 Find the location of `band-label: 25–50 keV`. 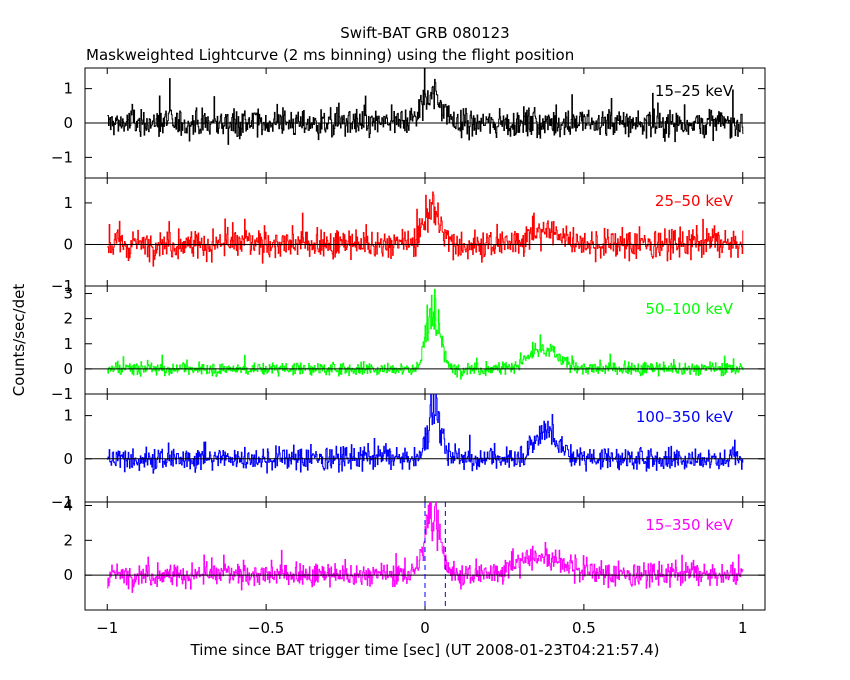

band-label: 25–50 keV is located at coordinates (694, 201).